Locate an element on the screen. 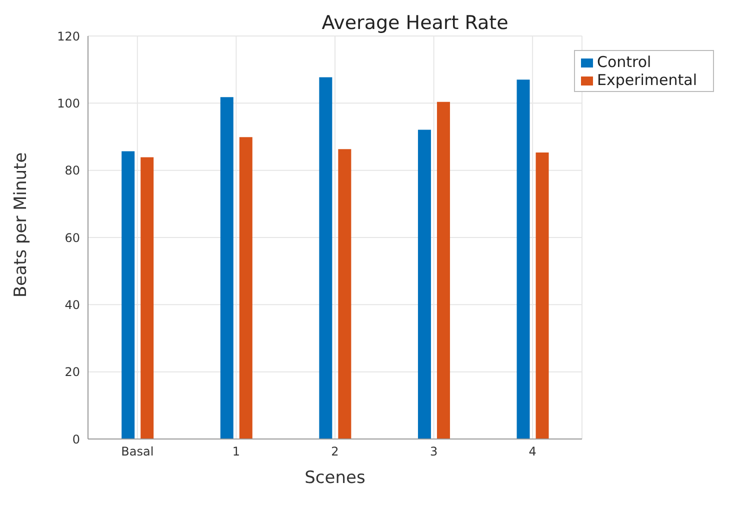  x-tick-label: 2 is located at coordinates (335, 451).